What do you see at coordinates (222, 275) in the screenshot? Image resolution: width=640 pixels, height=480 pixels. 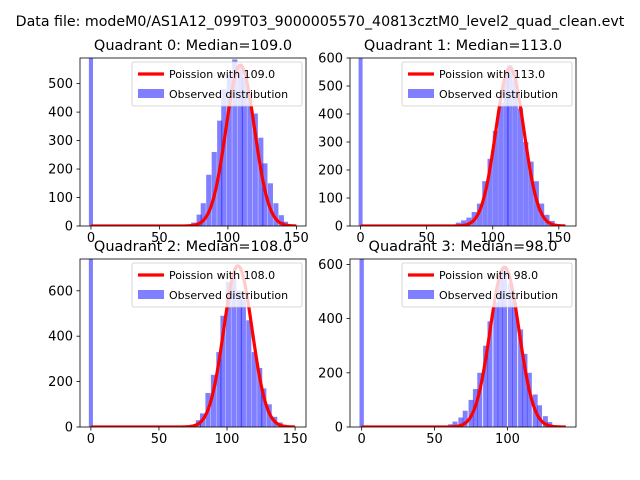 I see `legend-fit-label: Poission with 108.0` at bounding box center [222, 275].